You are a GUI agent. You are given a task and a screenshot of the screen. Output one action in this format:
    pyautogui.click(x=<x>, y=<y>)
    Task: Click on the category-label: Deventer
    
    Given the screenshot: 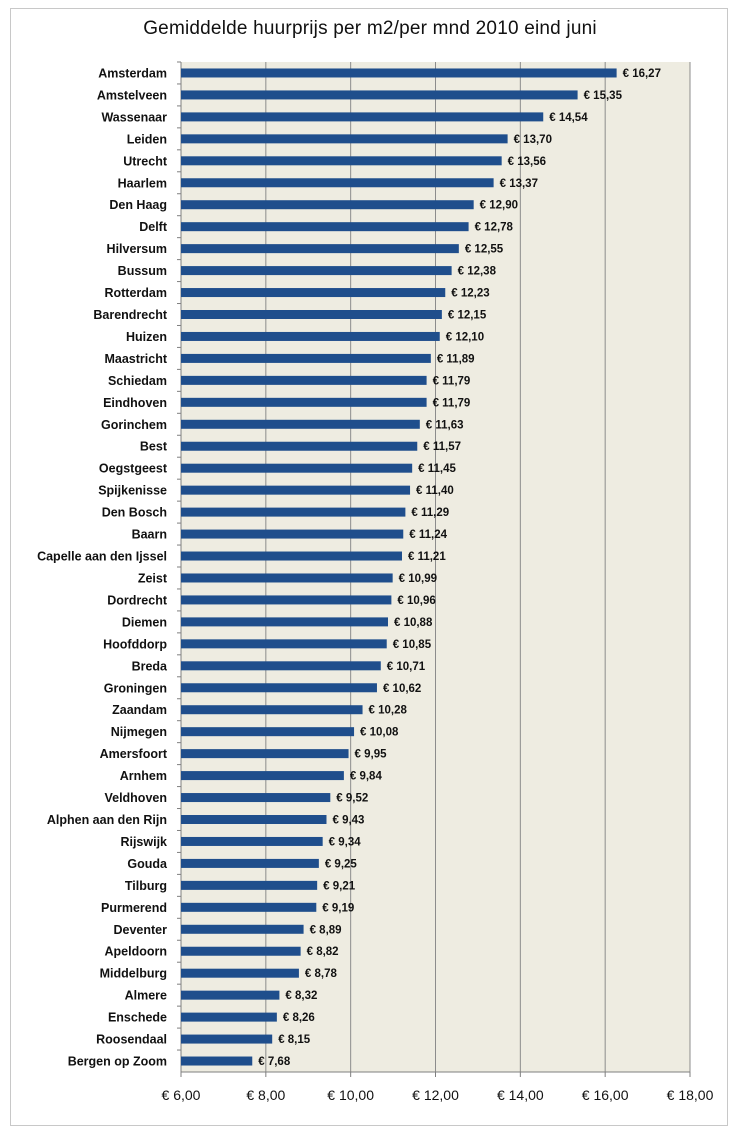 What is the action you would take?
    pyautogui.click(x=141, y=930)
    